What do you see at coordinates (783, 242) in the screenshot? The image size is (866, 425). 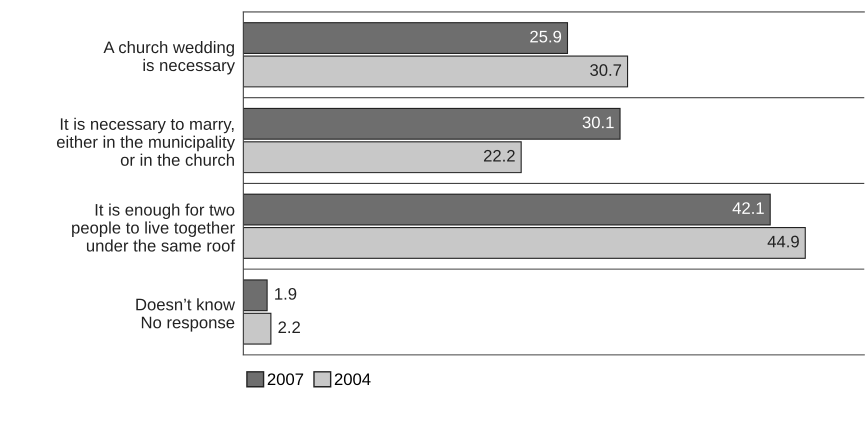 I see `data-label: 44.9` at bounding box center [783, 242].